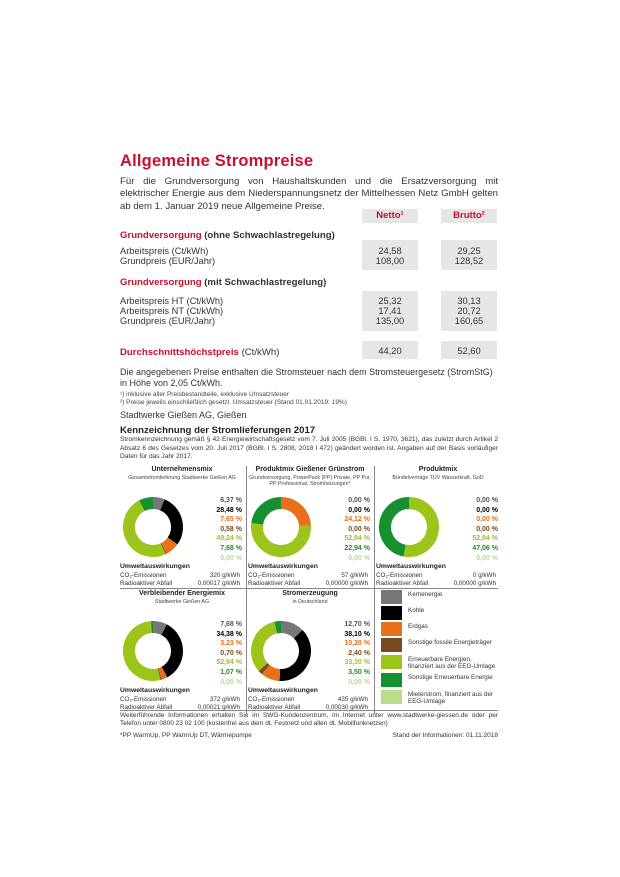  I want to click on page-title: Allgemeine Strompreise, so click(217, 161).